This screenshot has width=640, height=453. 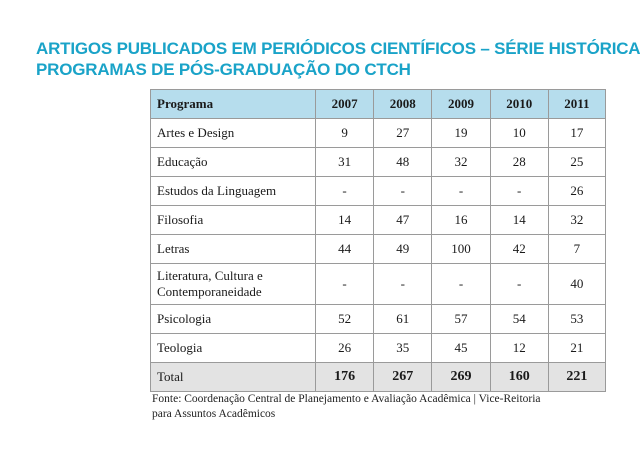 I want to click on table-row: Teologia 26 35 45 12 21, so click(x=378, y=348).